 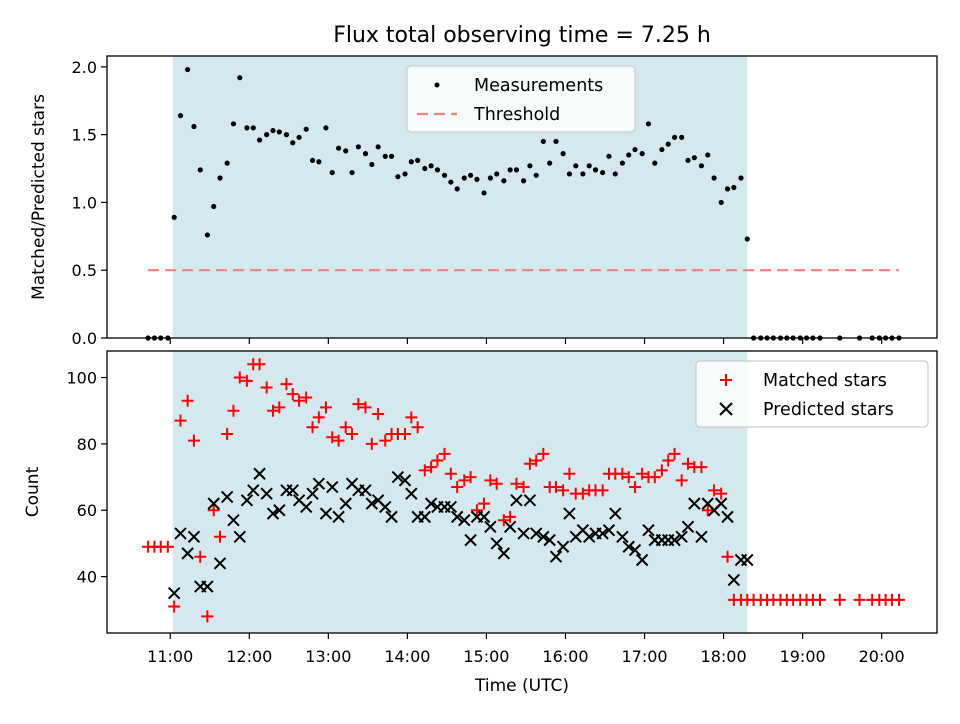 What do you see at coordinates (437, 85) in the screenshot?
I see `legend-measurements-marker` at bounding box center [437, 85].